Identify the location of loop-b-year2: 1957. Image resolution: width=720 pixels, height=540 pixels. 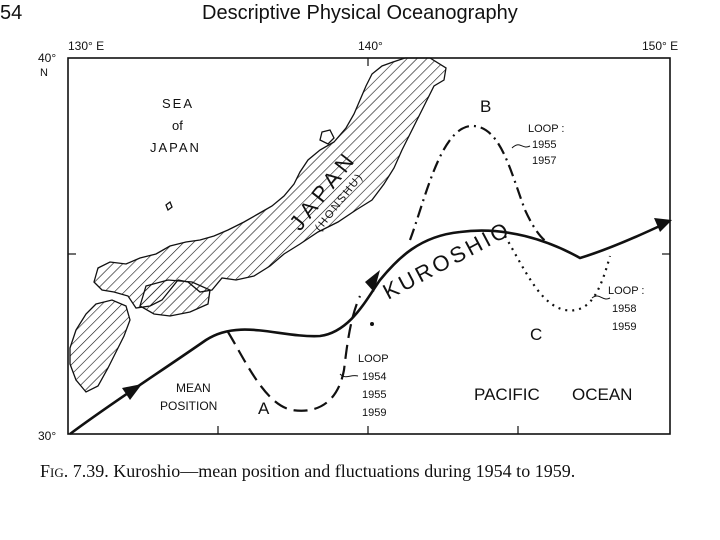
(544, 161).